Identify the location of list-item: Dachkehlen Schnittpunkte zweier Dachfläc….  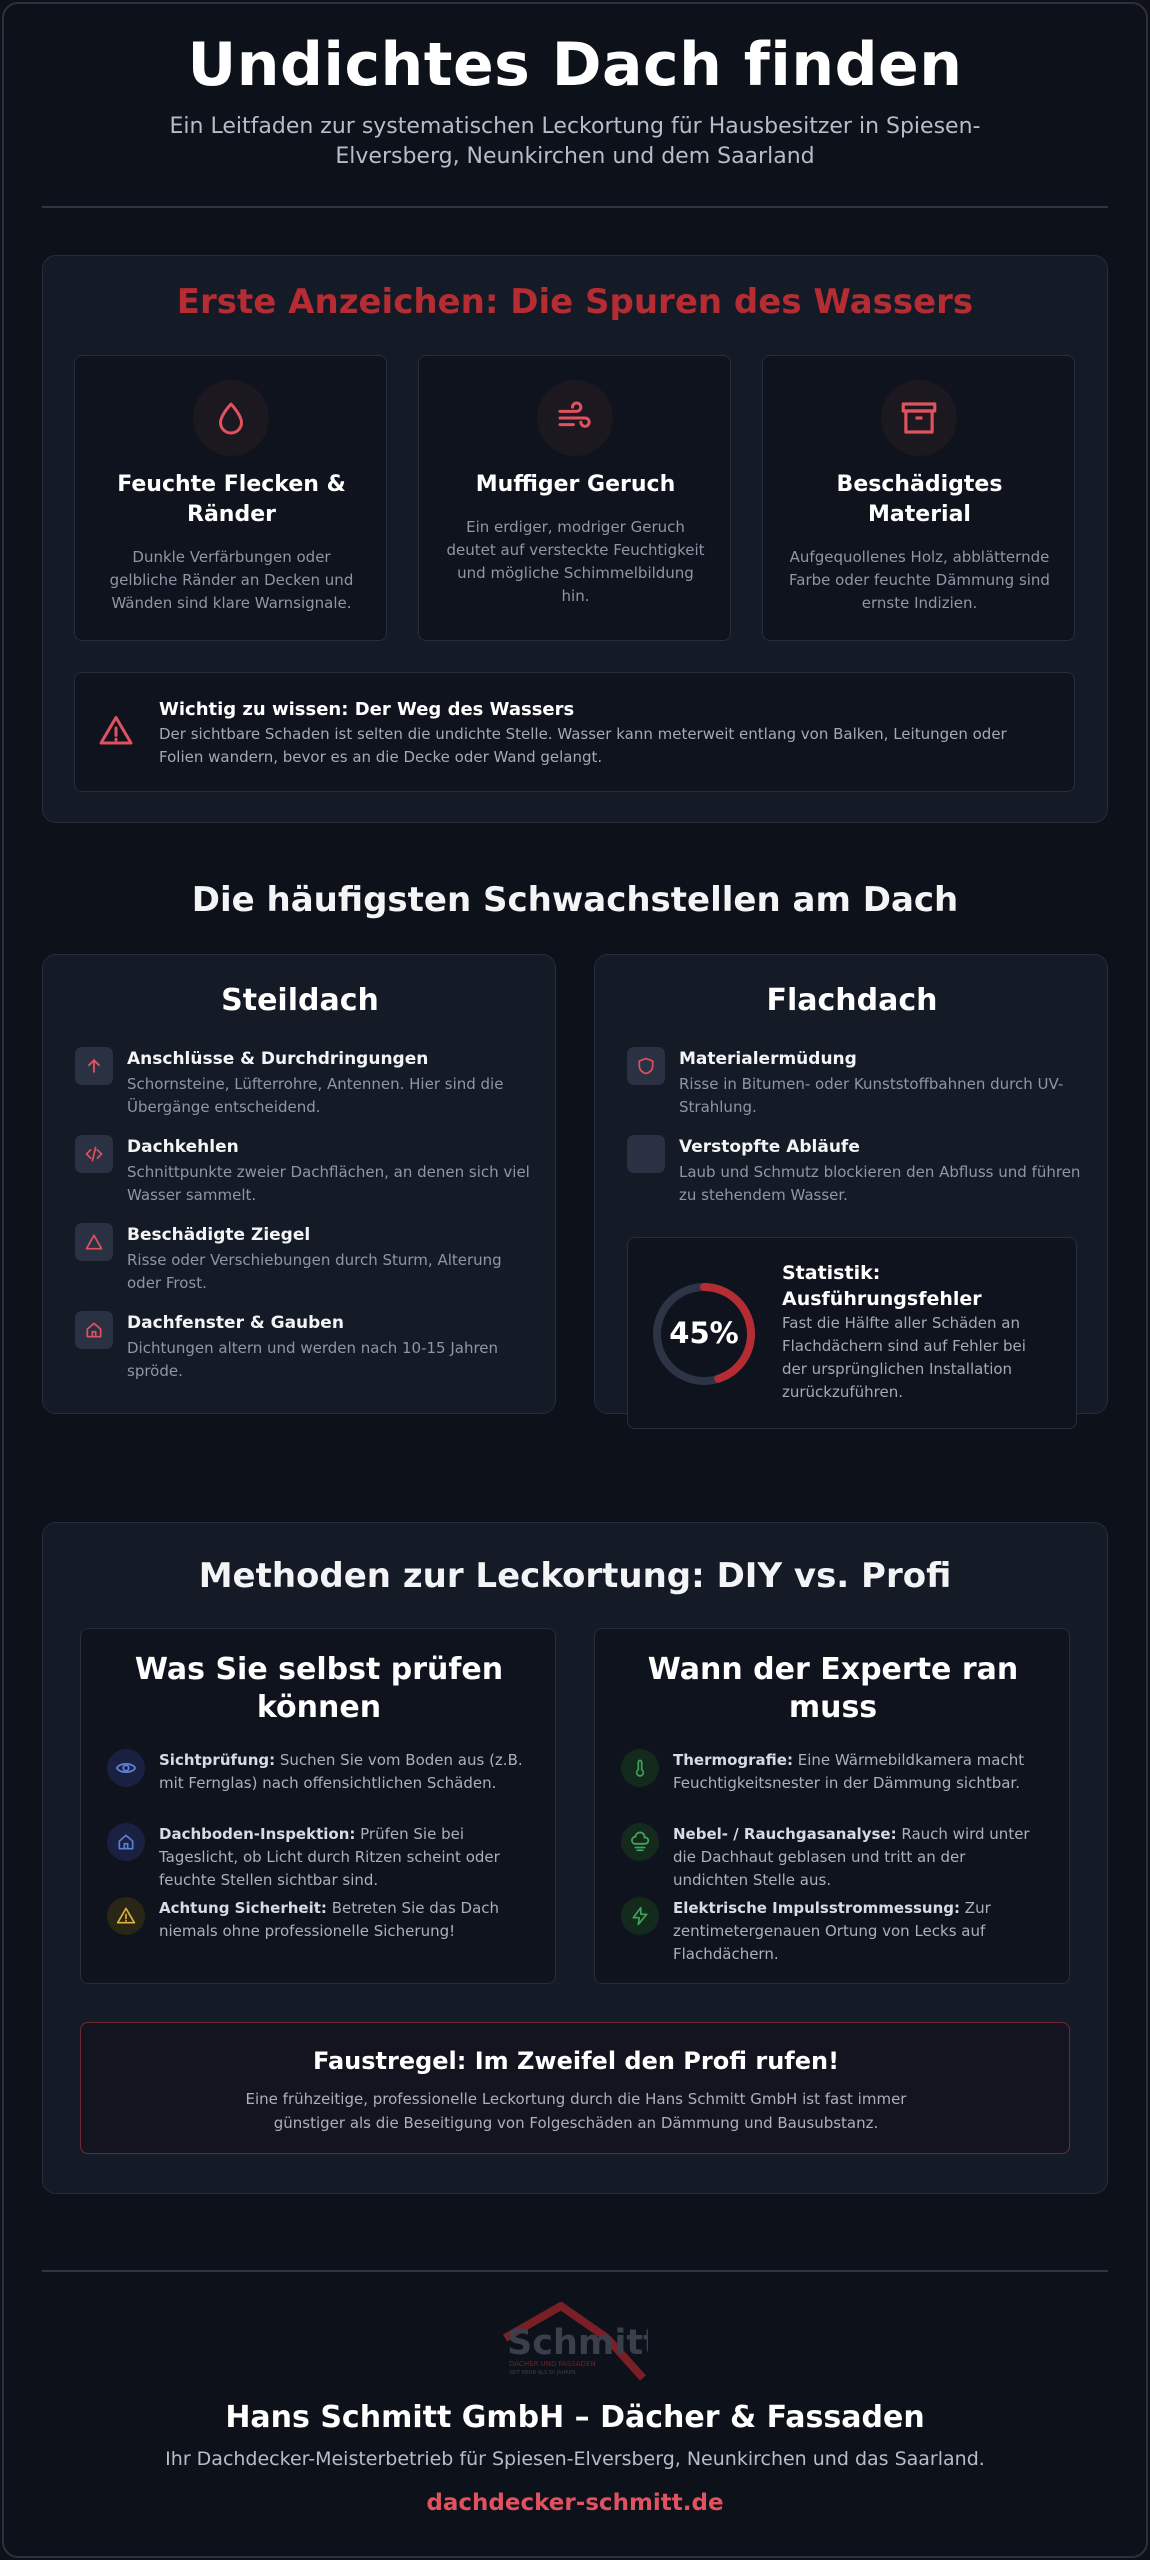
(302, 1169).